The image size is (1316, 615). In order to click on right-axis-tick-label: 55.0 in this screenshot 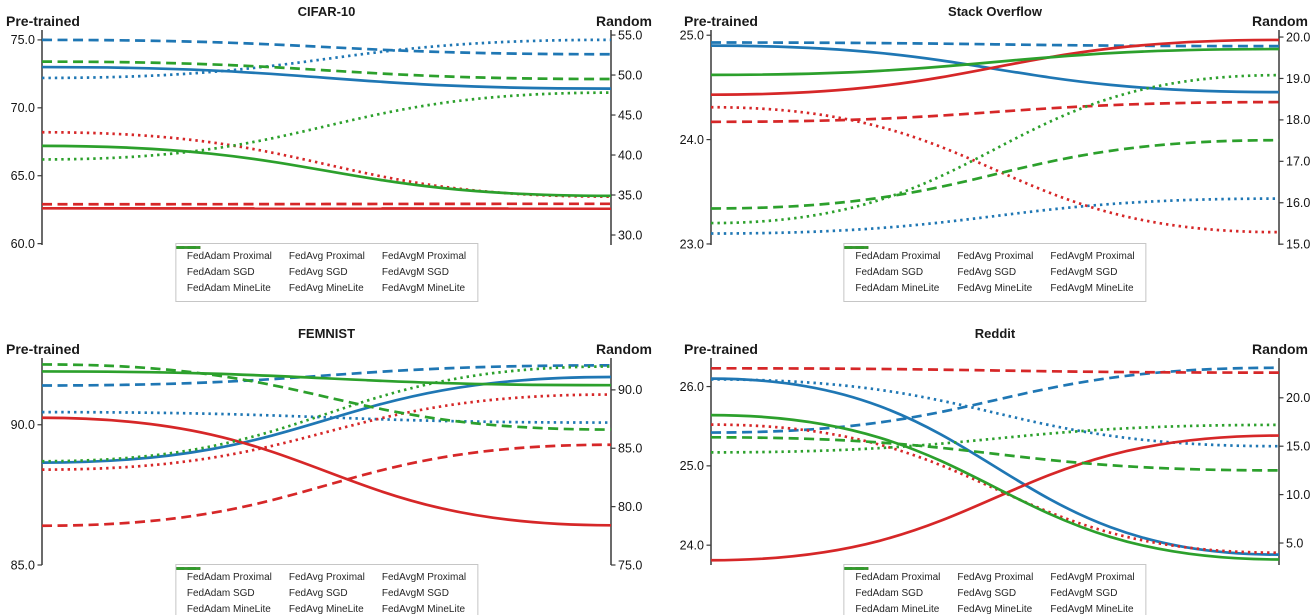, I will do `click(630, 35)`.